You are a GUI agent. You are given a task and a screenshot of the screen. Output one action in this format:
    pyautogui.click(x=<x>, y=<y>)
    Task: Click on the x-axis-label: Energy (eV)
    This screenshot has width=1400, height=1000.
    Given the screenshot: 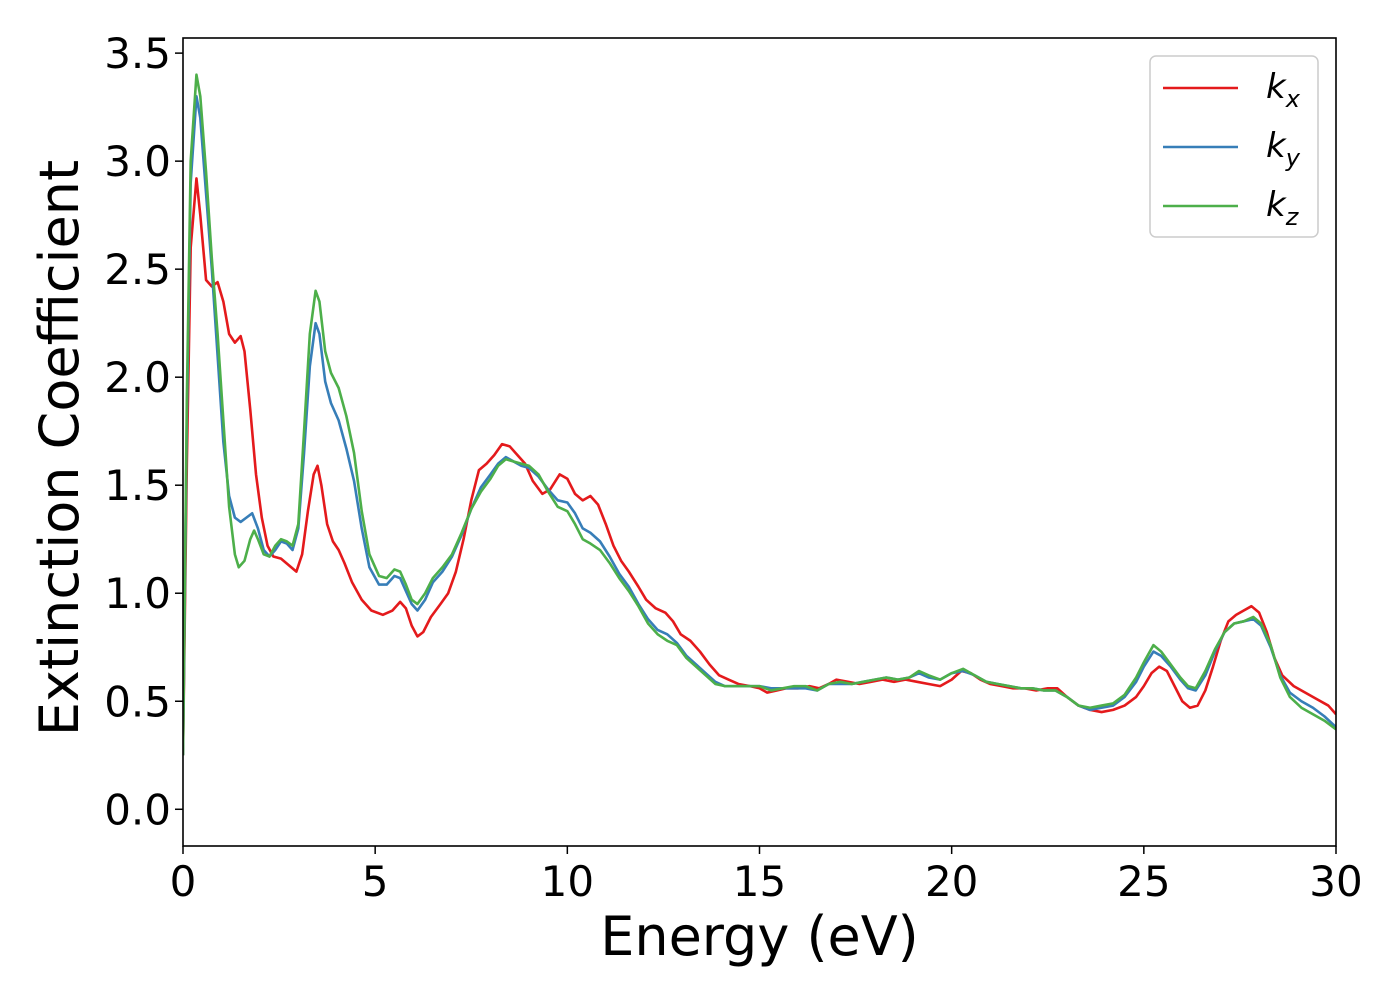 What is the action you would take?
    pyautogui.click(x=759, y=936)
    